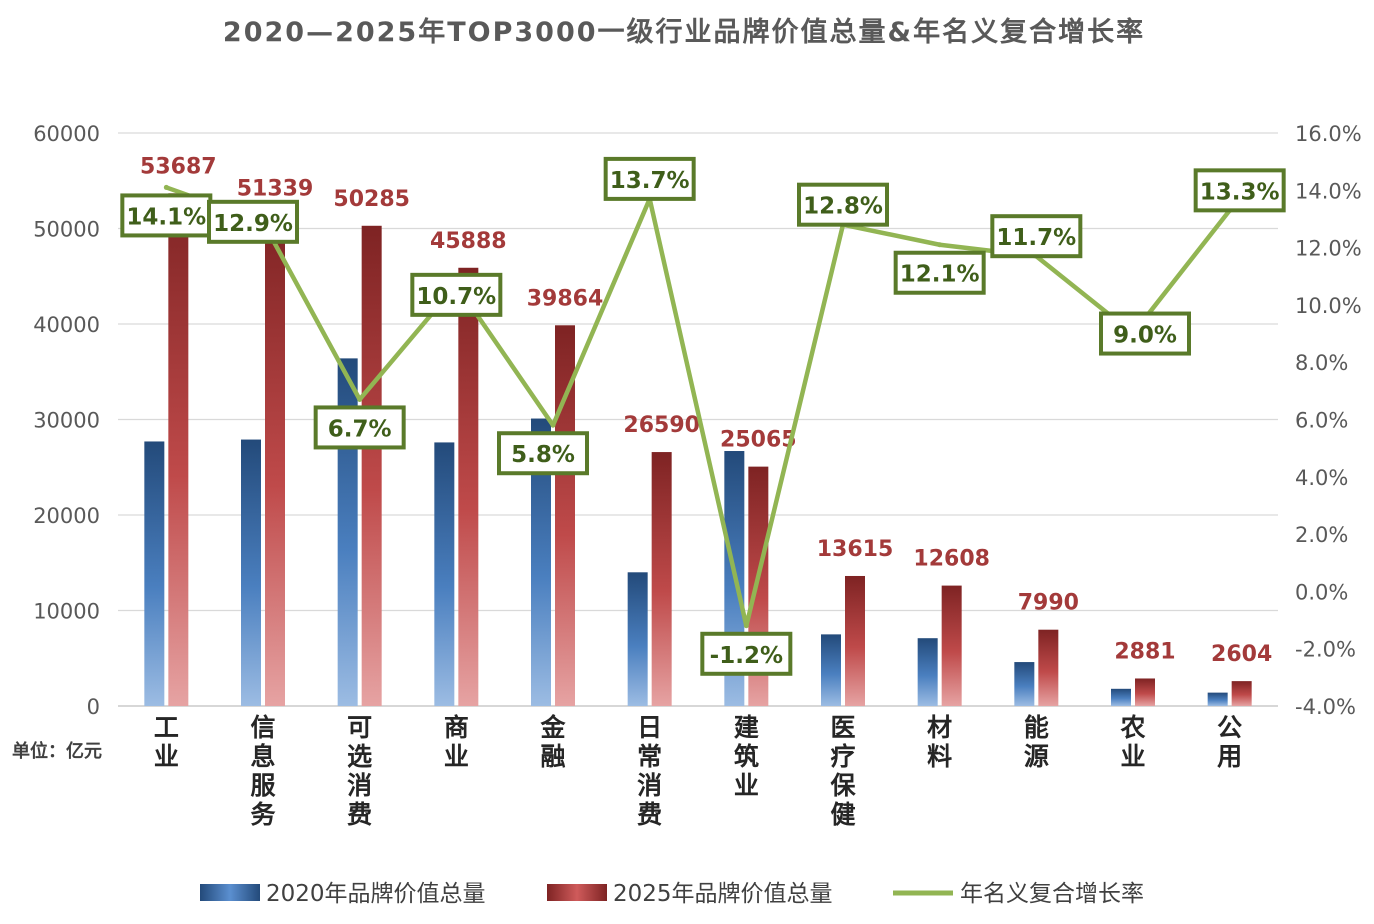 The height and width of the screenshot is (924, 1374). Describe the element at coordinates (456, 742) in the screenshot. I see `category-label: 商业` at that location.